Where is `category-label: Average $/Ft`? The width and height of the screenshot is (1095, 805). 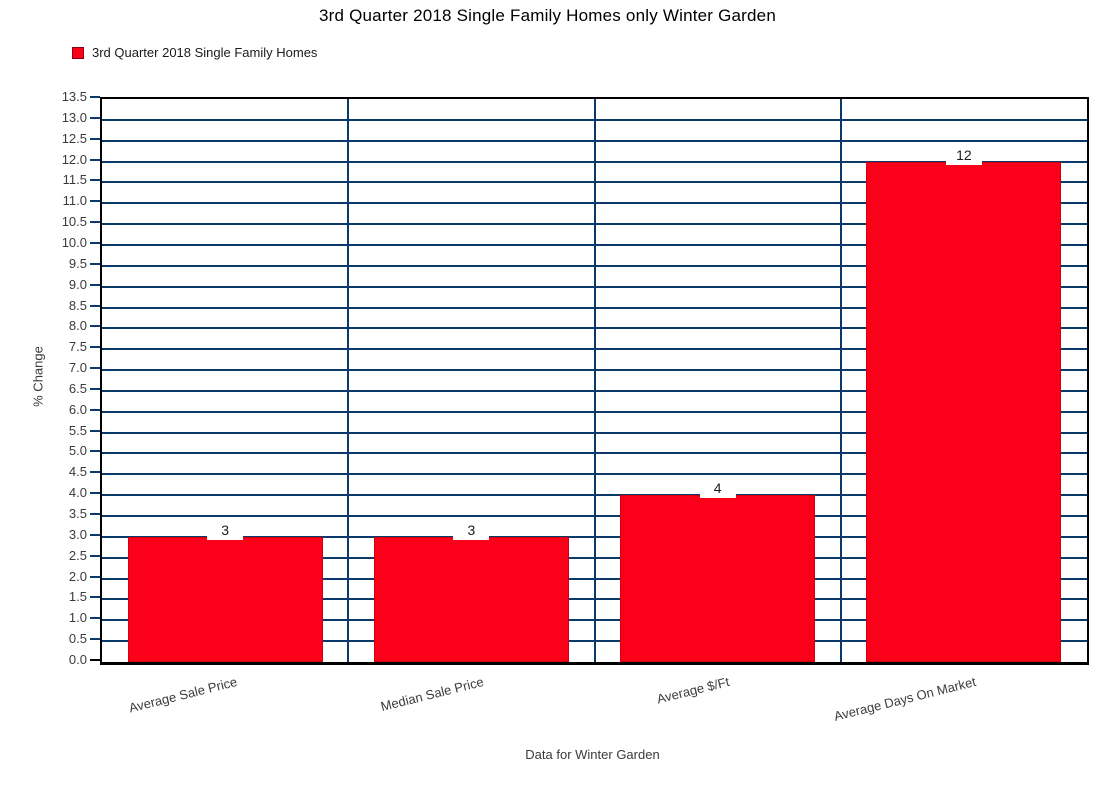
category-label: Average $/Ft is located at coordinates (693, 690).